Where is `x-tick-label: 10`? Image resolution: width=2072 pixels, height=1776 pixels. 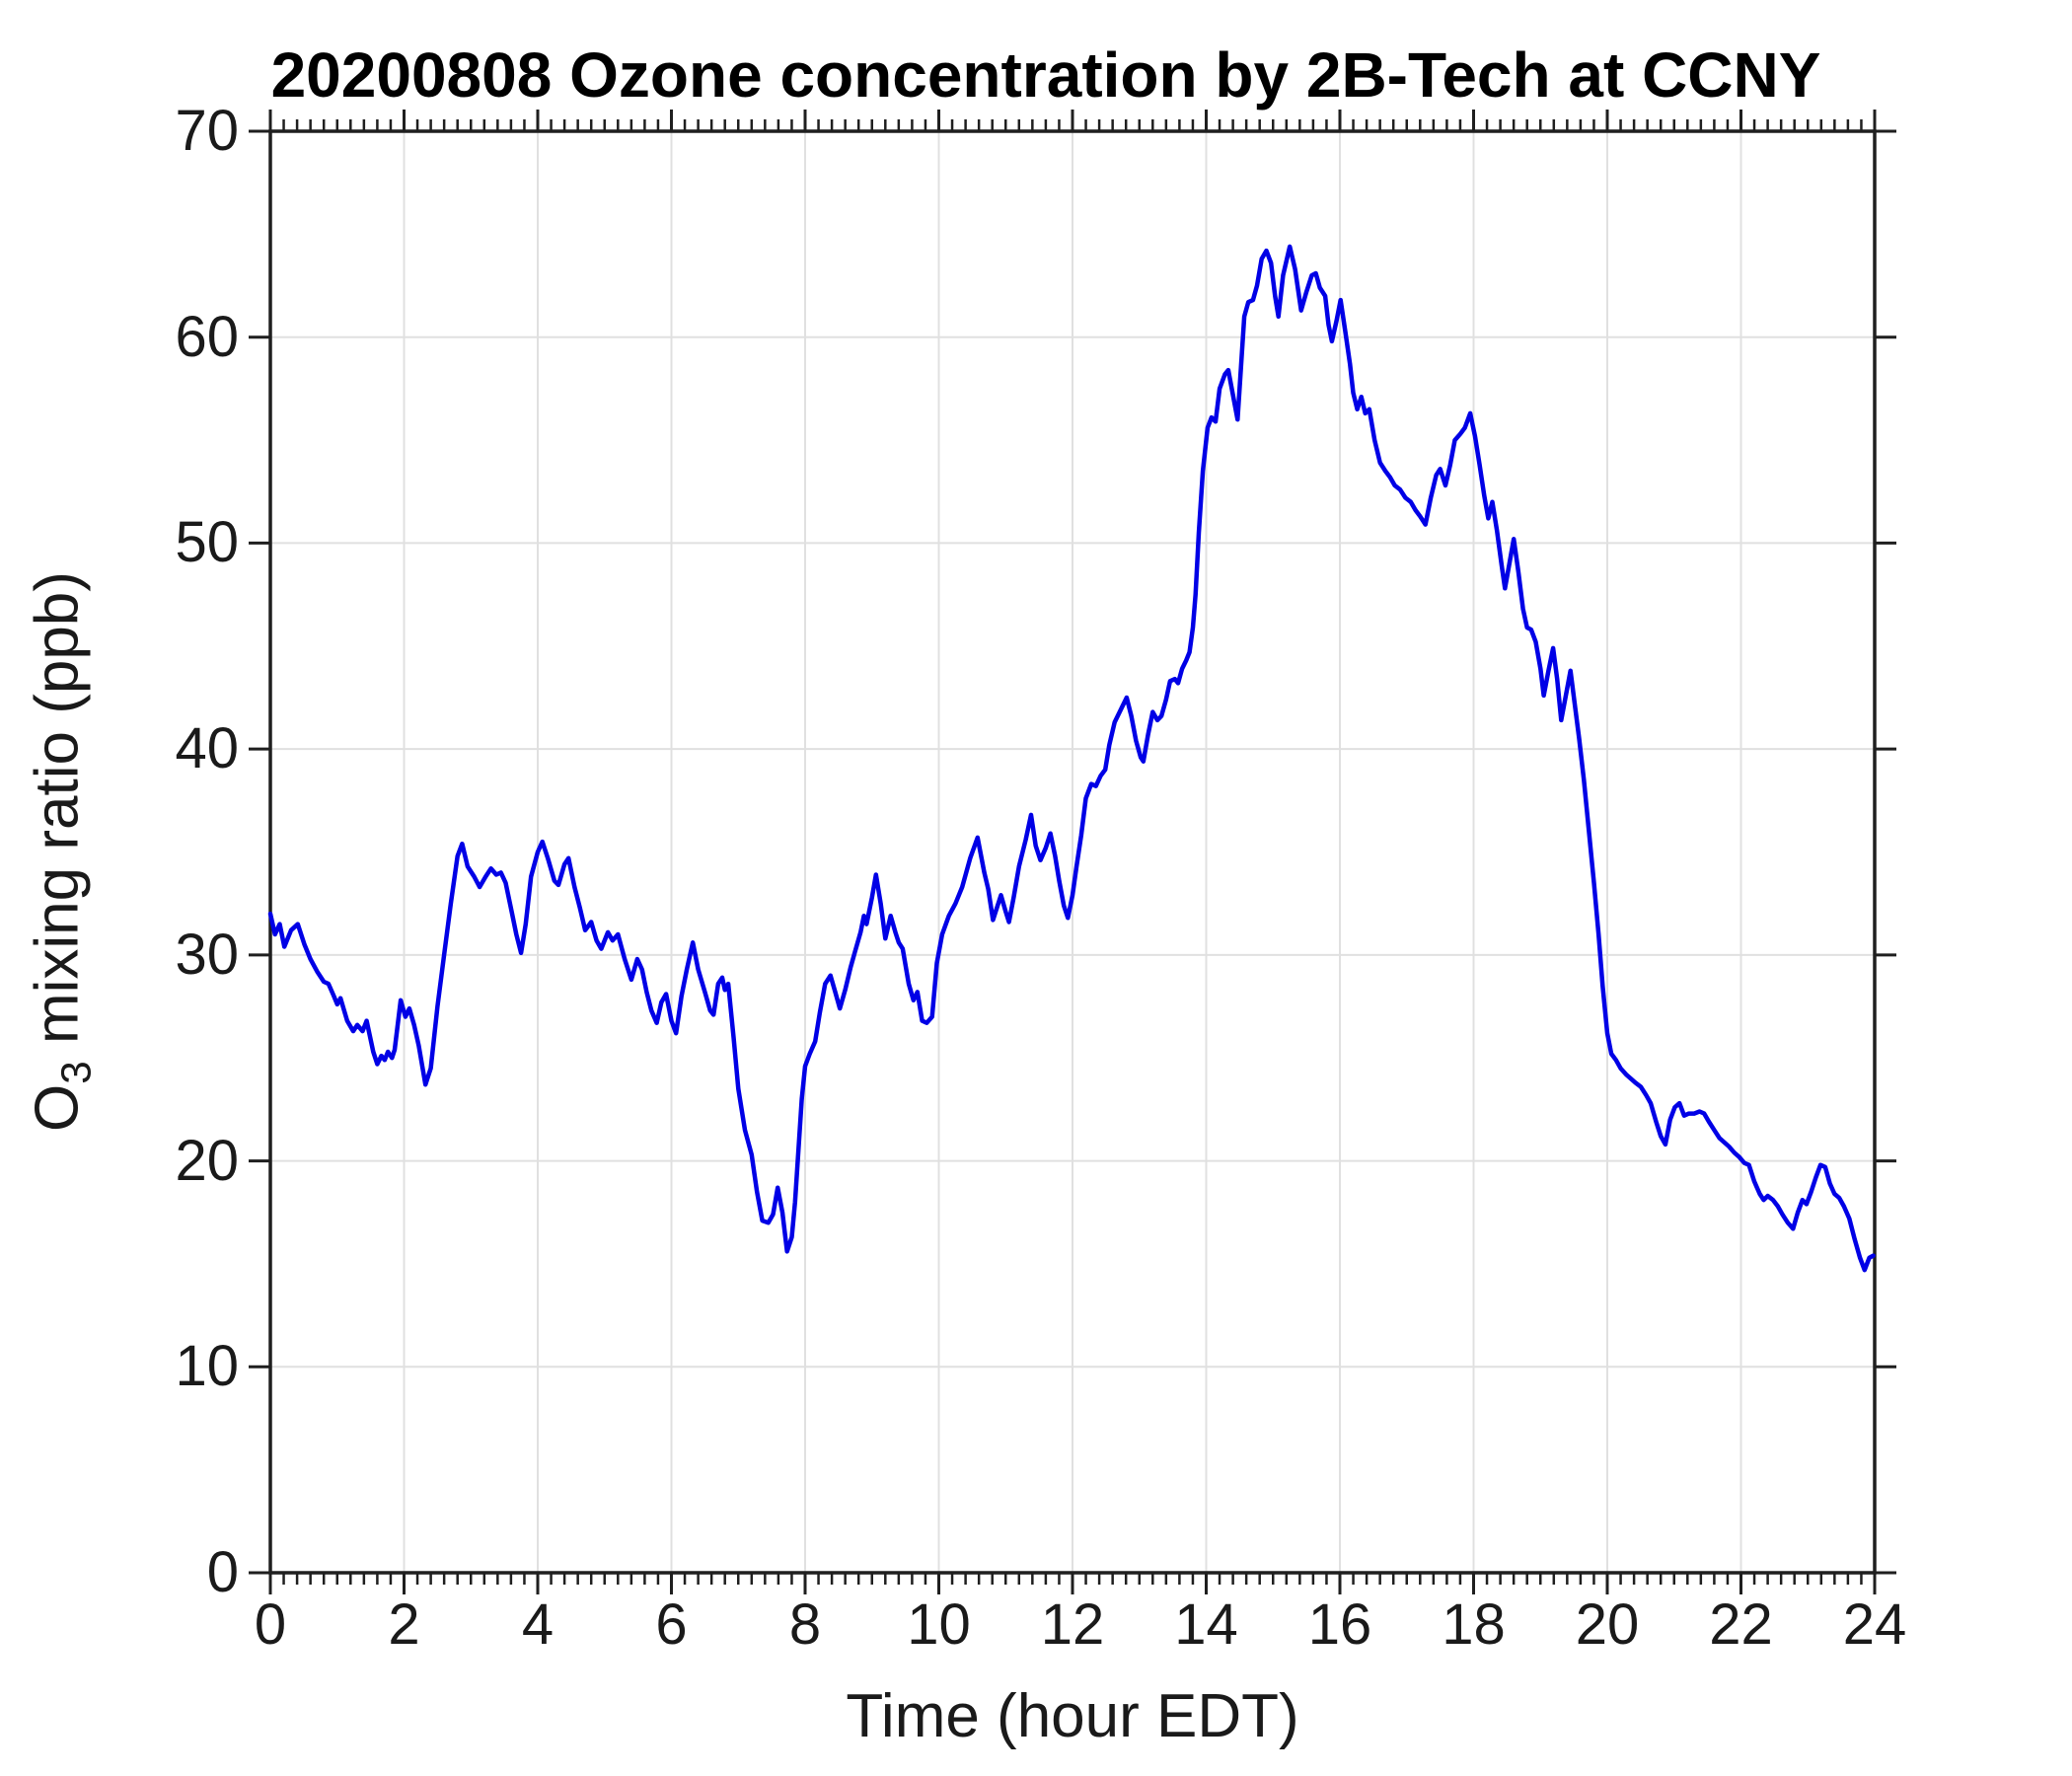 x-tick-label: 10 is located at coordinates (939, 1625).